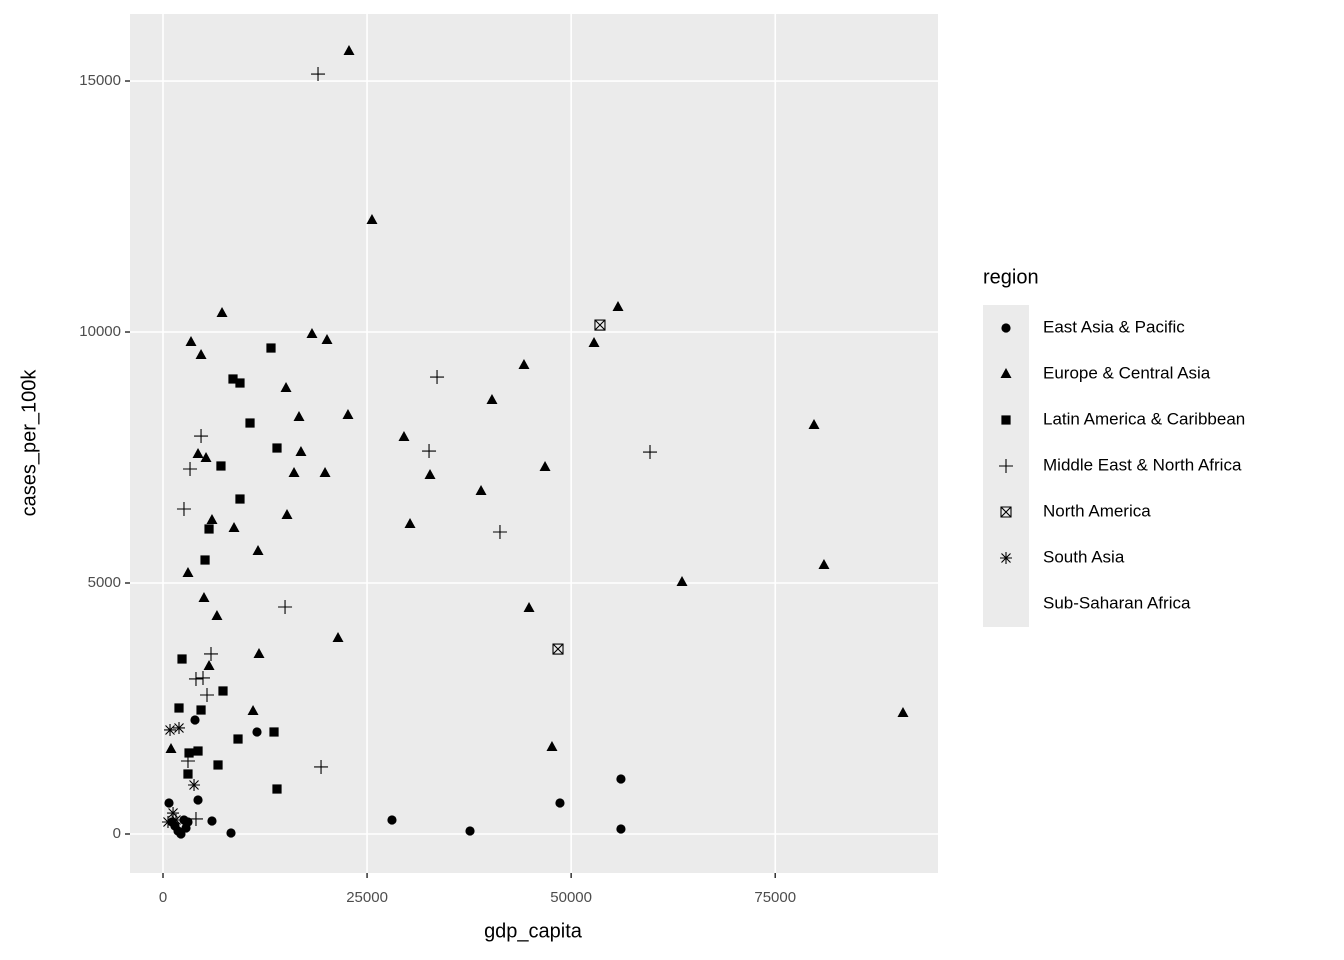 The width and height of the screenshot is (1344, 960). What do you see at coordinates (571, 897) in the screenshot?
I see `x-tick-label: 50000` at bounding box center [571, 897].